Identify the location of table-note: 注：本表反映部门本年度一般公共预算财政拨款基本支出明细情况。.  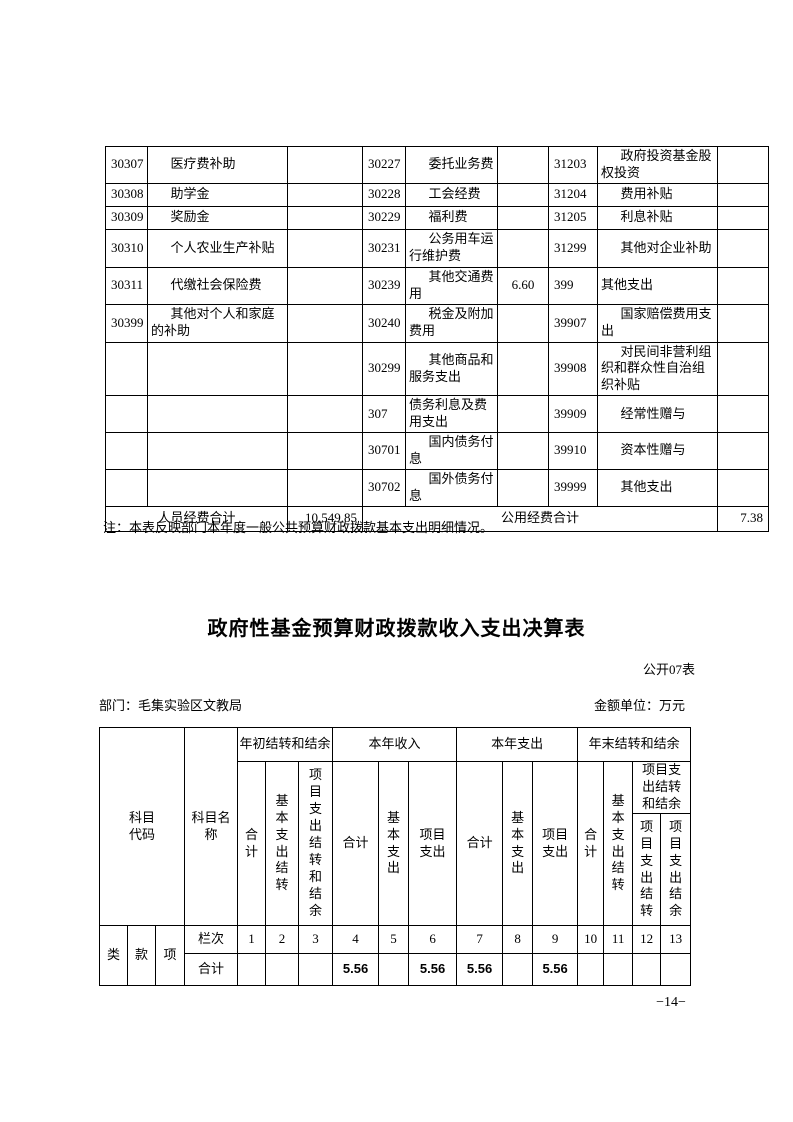
(298, 527).